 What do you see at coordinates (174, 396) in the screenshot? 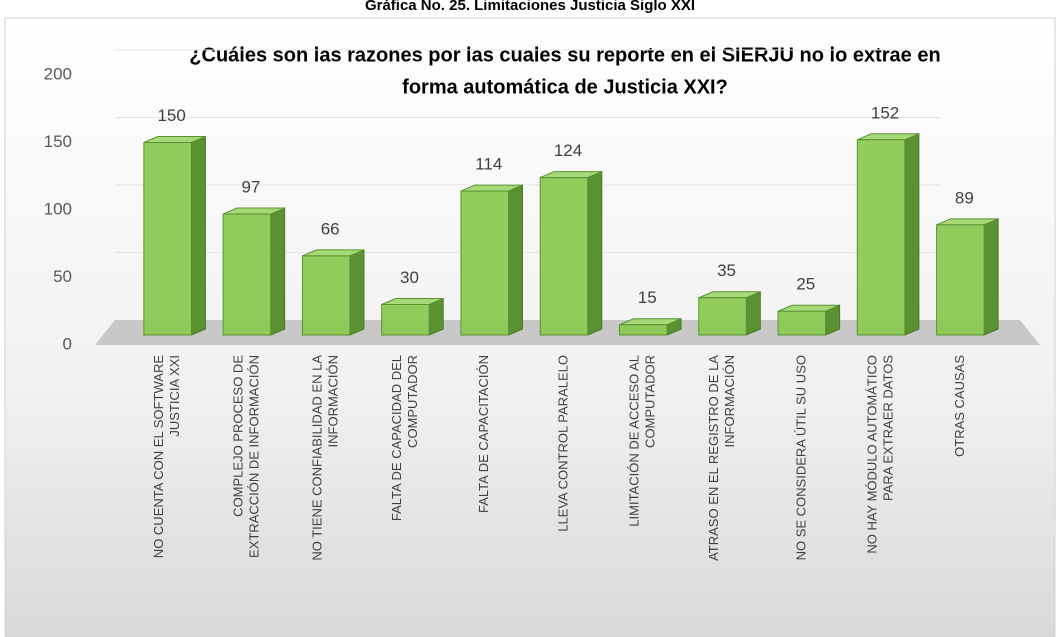
I see `x-tick-label: JUSTICIA XXI` at bounding box center [174, 396].